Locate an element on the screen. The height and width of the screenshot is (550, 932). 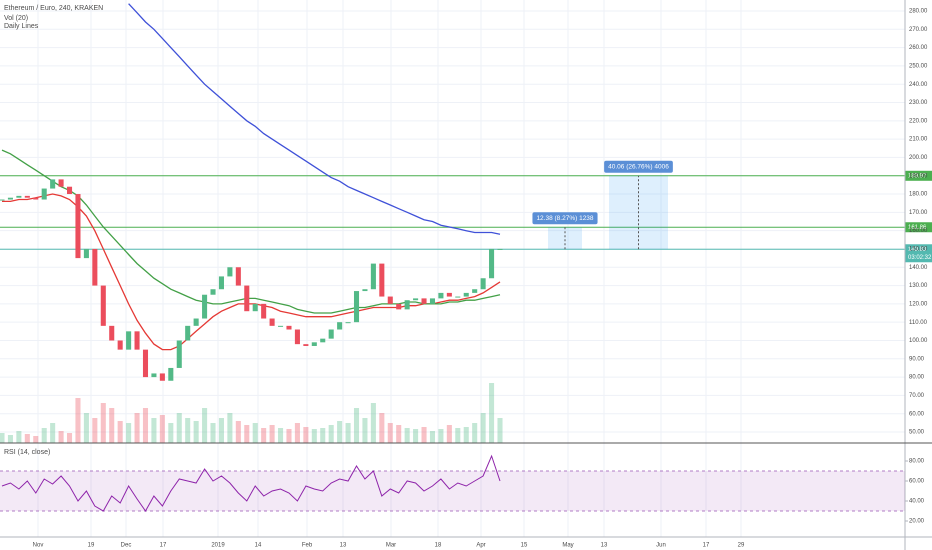
y-tick-label: 200.00 is located at coordinates (918, 158).